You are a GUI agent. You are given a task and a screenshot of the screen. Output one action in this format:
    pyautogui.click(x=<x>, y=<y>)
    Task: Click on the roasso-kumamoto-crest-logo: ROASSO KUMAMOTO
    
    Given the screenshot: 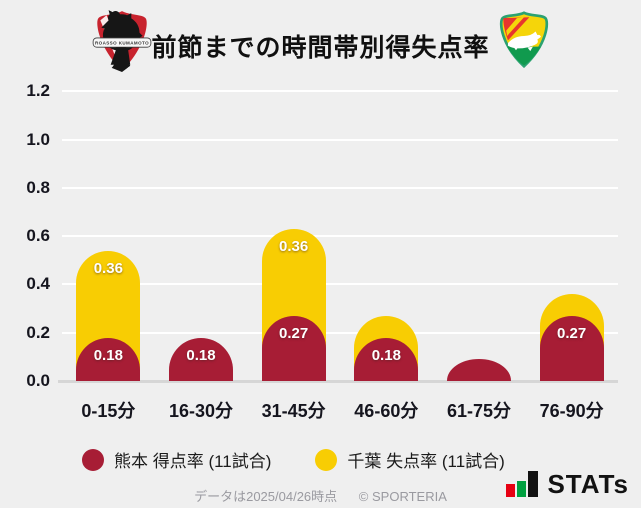 What is the action you would take?
    pyautogui.click(x=122, y=41)
    